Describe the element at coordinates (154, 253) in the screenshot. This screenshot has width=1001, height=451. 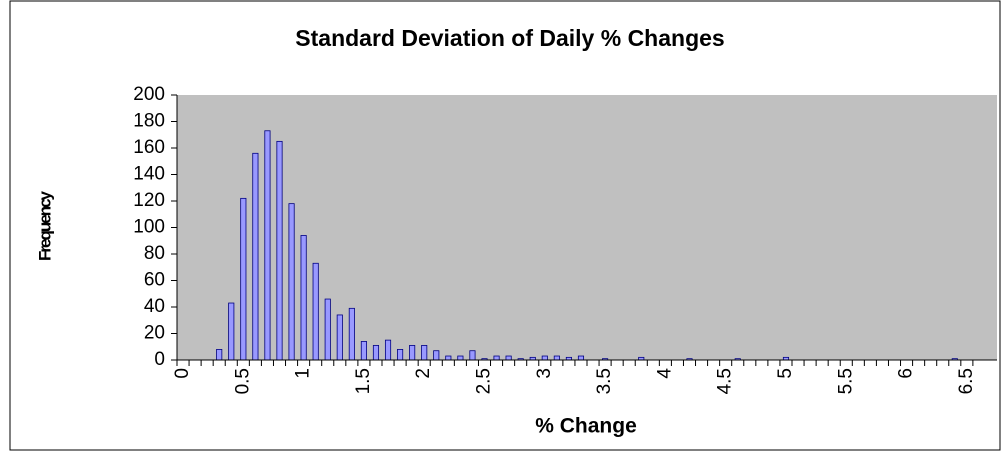
I see `y-tick-label: 80` at that location.